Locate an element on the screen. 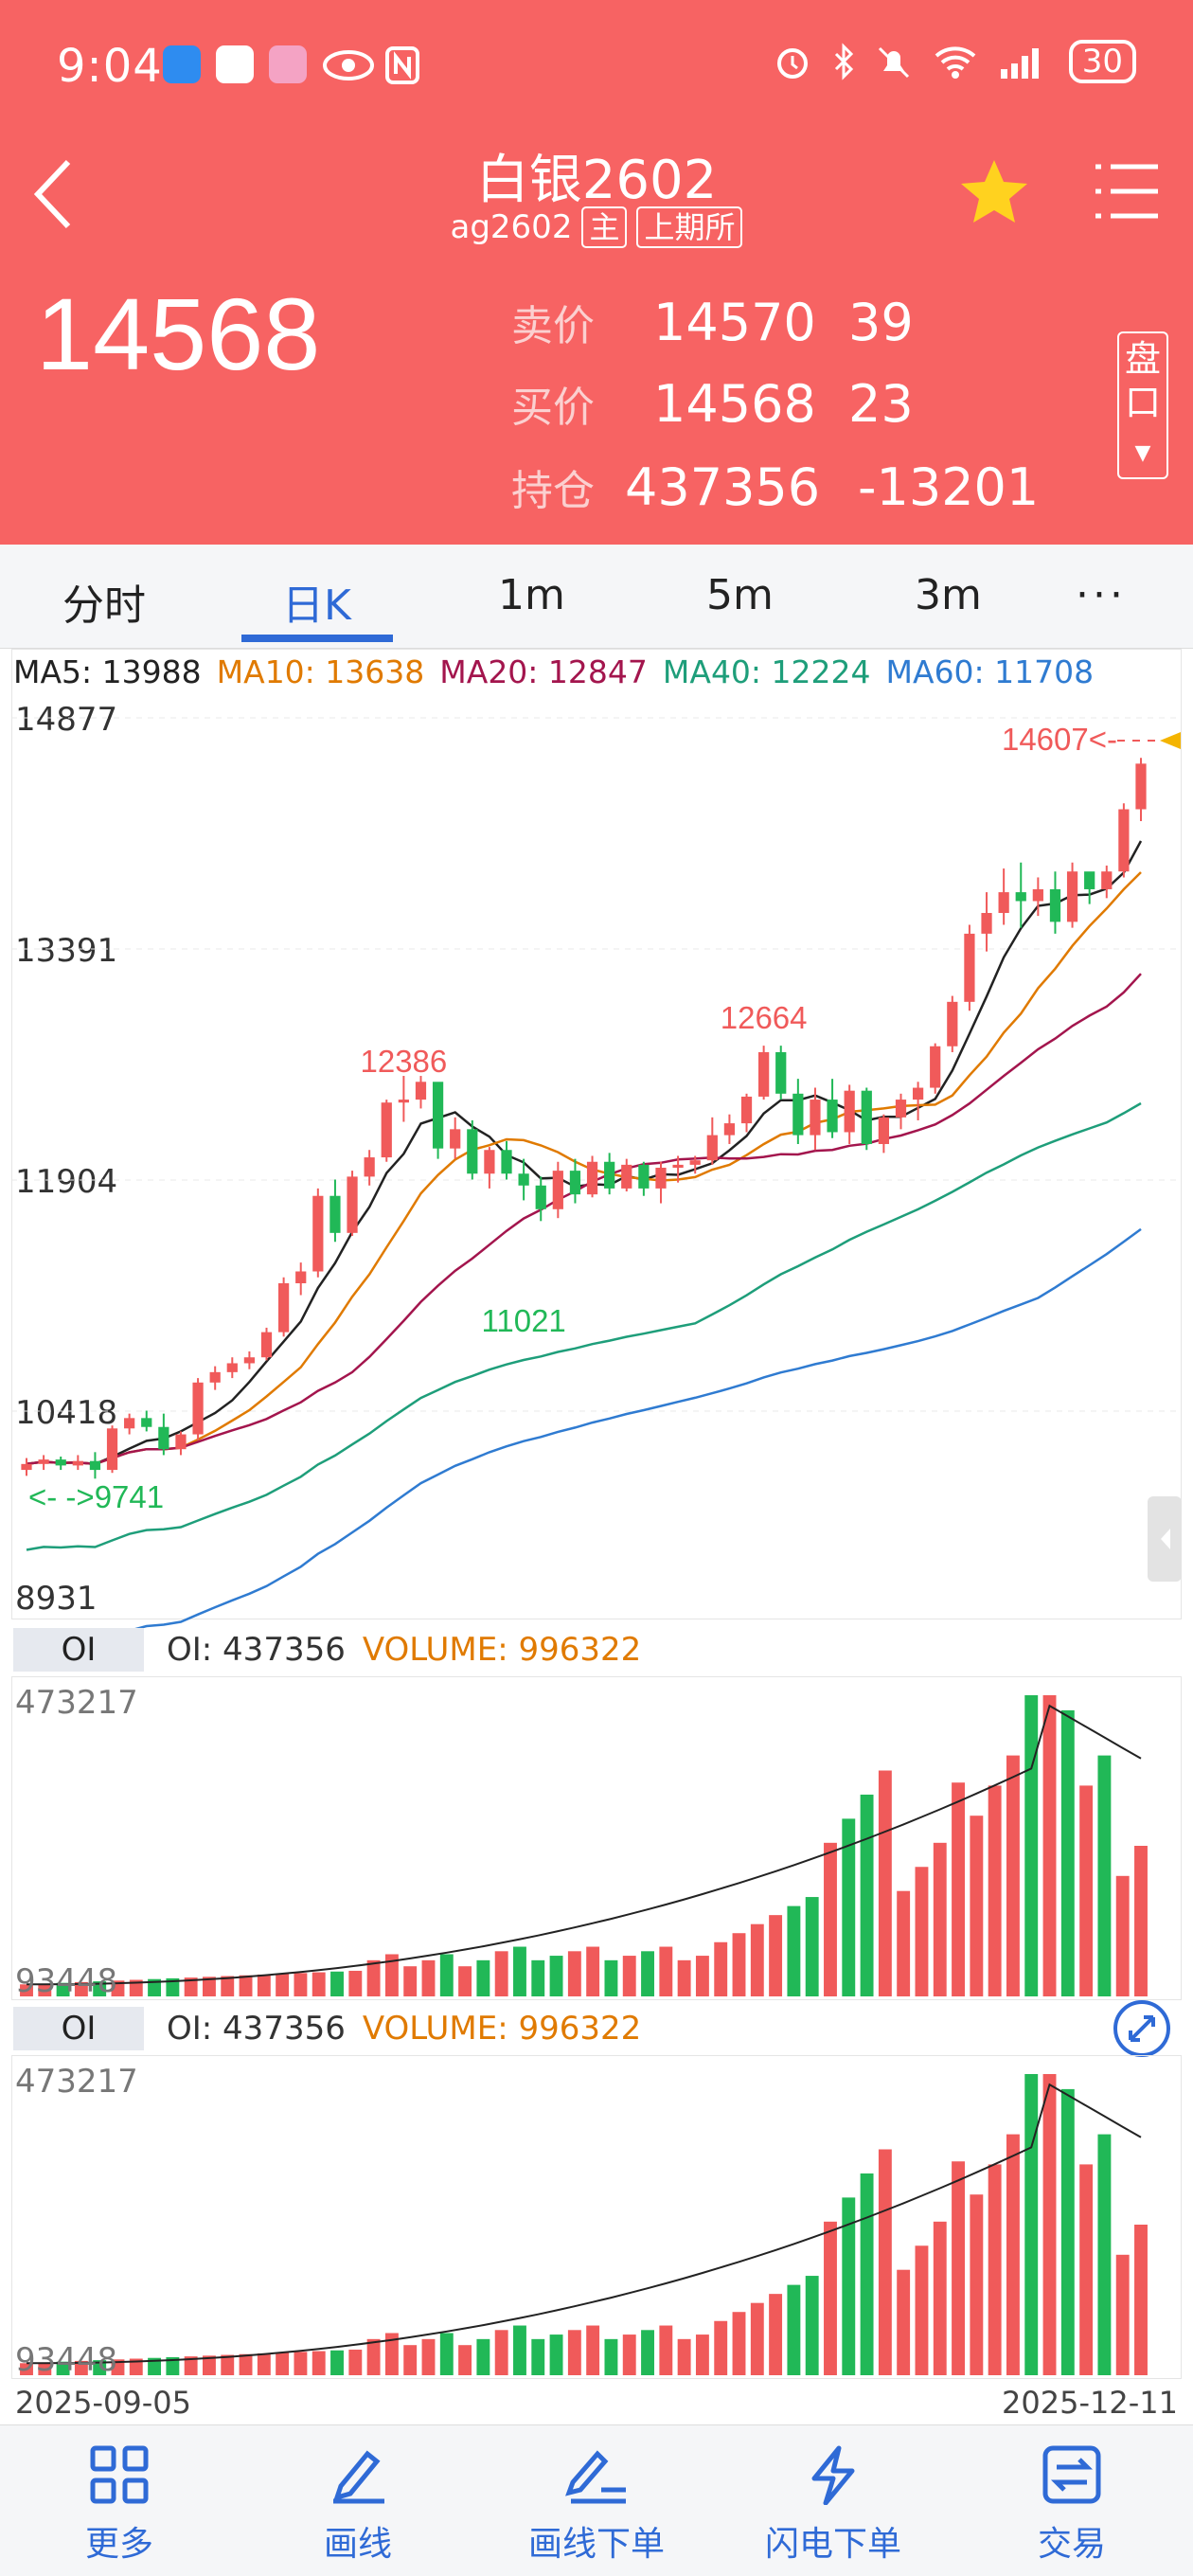 The width and height of the screenshot is (1193, 2576). oi-selector-1: OI is located at coordinates (78, 1650).